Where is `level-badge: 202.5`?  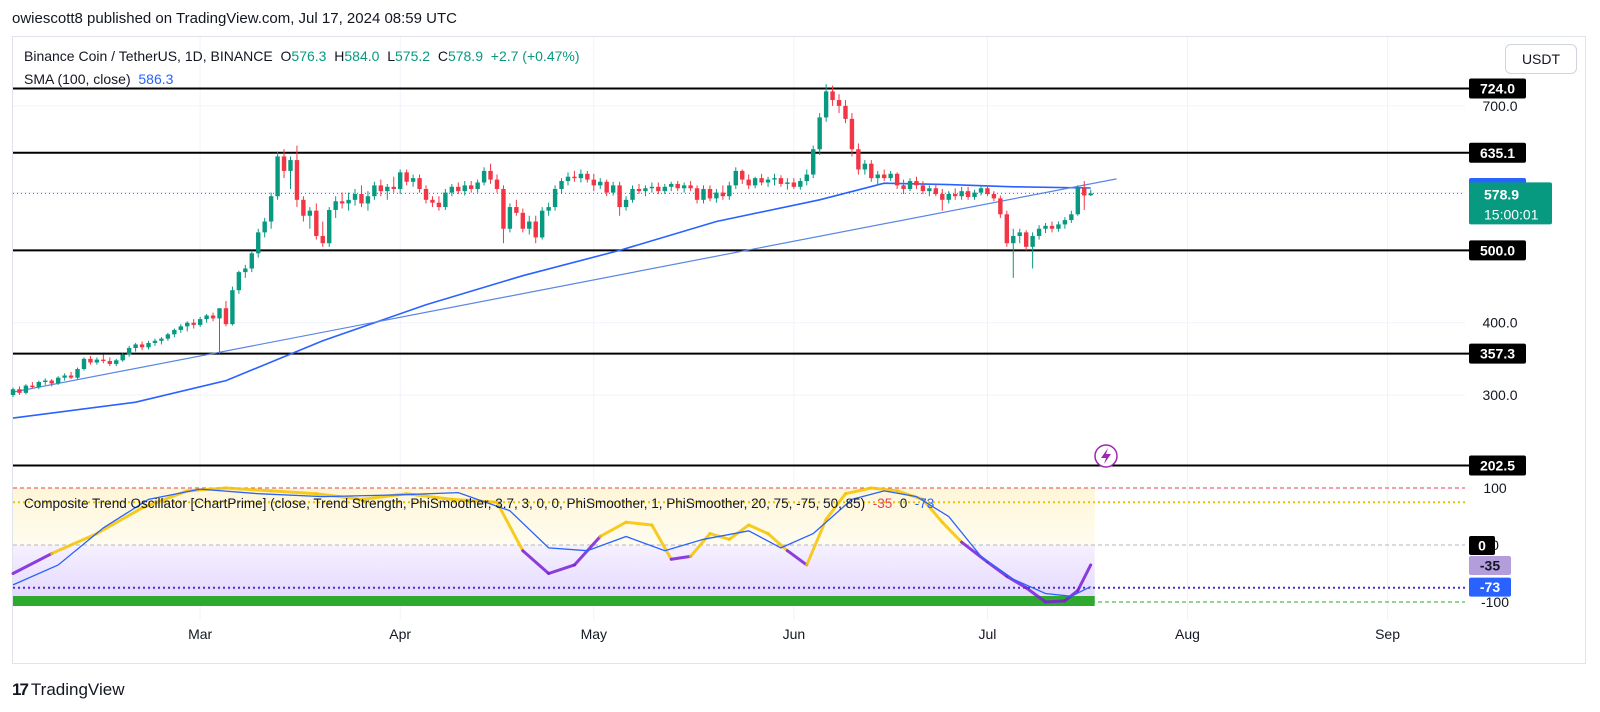 level-badge: 202.5 is located at coordinates (1497, 466).